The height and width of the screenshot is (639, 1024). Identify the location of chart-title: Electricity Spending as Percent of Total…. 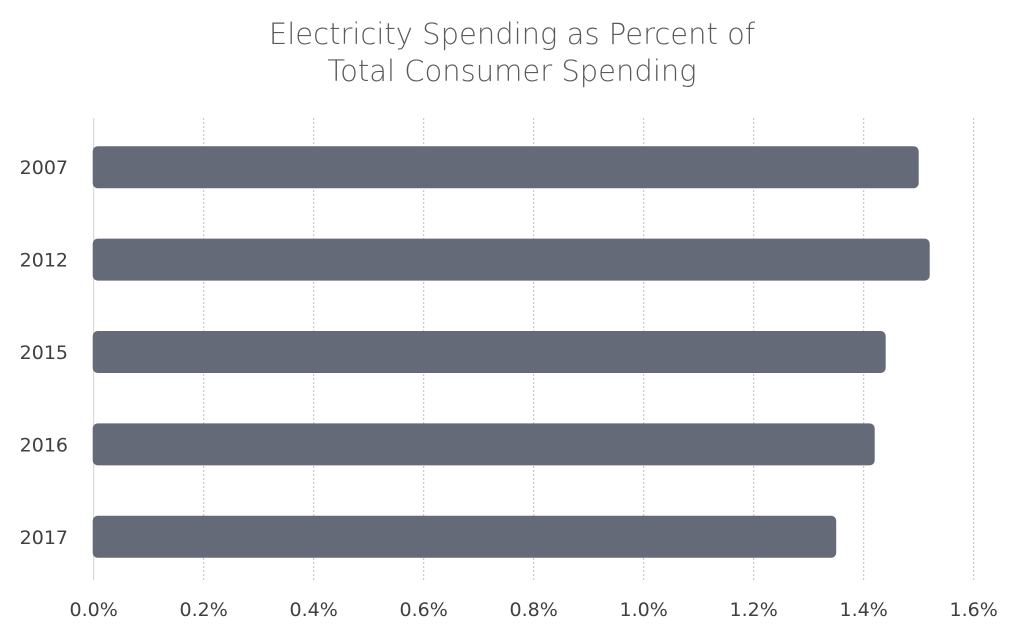
(512, 53).